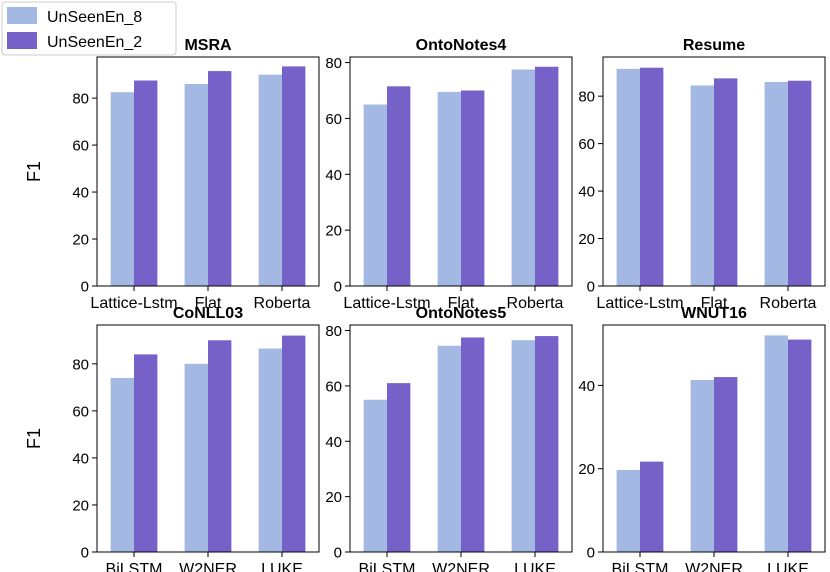 The height and width of the screenshot is (572, 830). What do you see at coordinates (714, 45) in the screenshot?
I see `subplot-title: Resume` at bounding box center [714, 45].